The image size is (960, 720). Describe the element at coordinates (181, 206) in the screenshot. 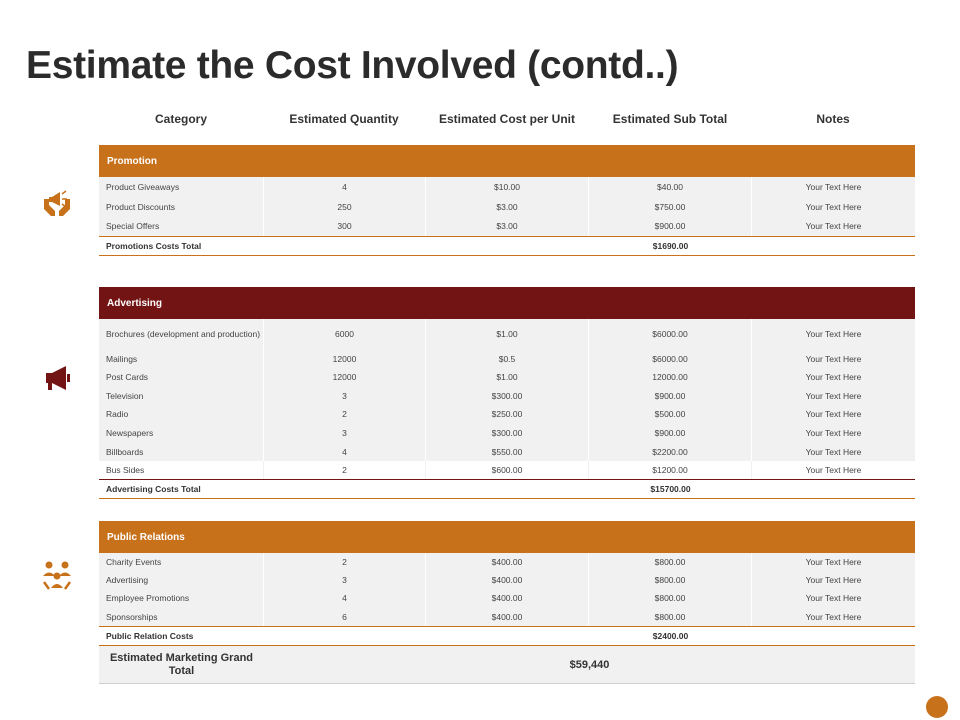

I see `row-category: Product Discounts` at that location.